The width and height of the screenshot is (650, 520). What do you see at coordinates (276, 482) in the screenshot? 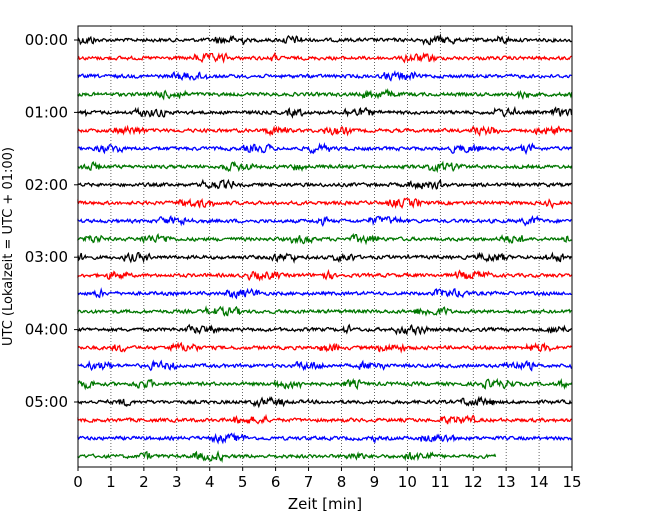
I see `x-tick-label-6: 6` at bounding box center [276, 482].